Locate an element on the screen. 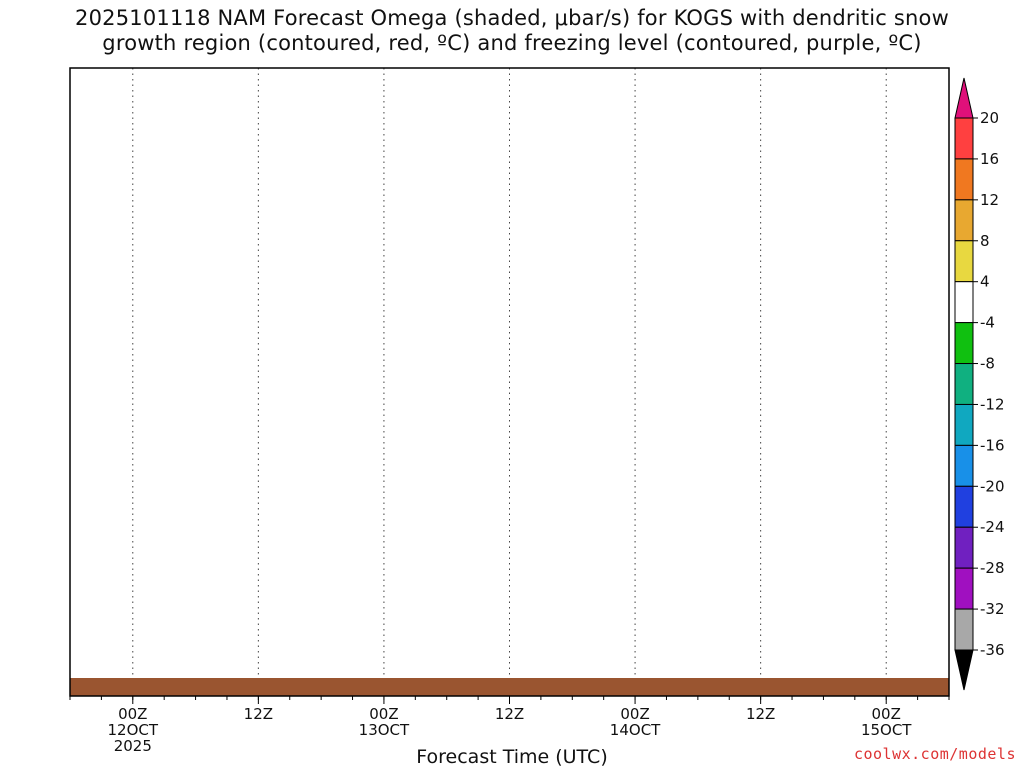 The height and width of the screenshot is (768, 1024). x-tick-label: 2025 is located at coordinates (133, 746).